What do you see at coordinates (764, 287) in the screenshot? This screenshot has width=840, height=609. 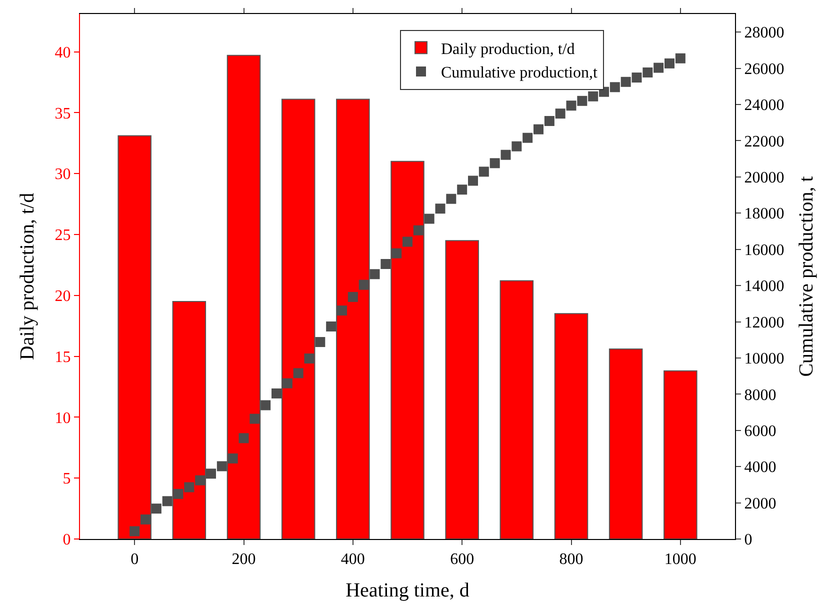 I see `y2-tick-label: 14000` at bounding box center [764, 287].